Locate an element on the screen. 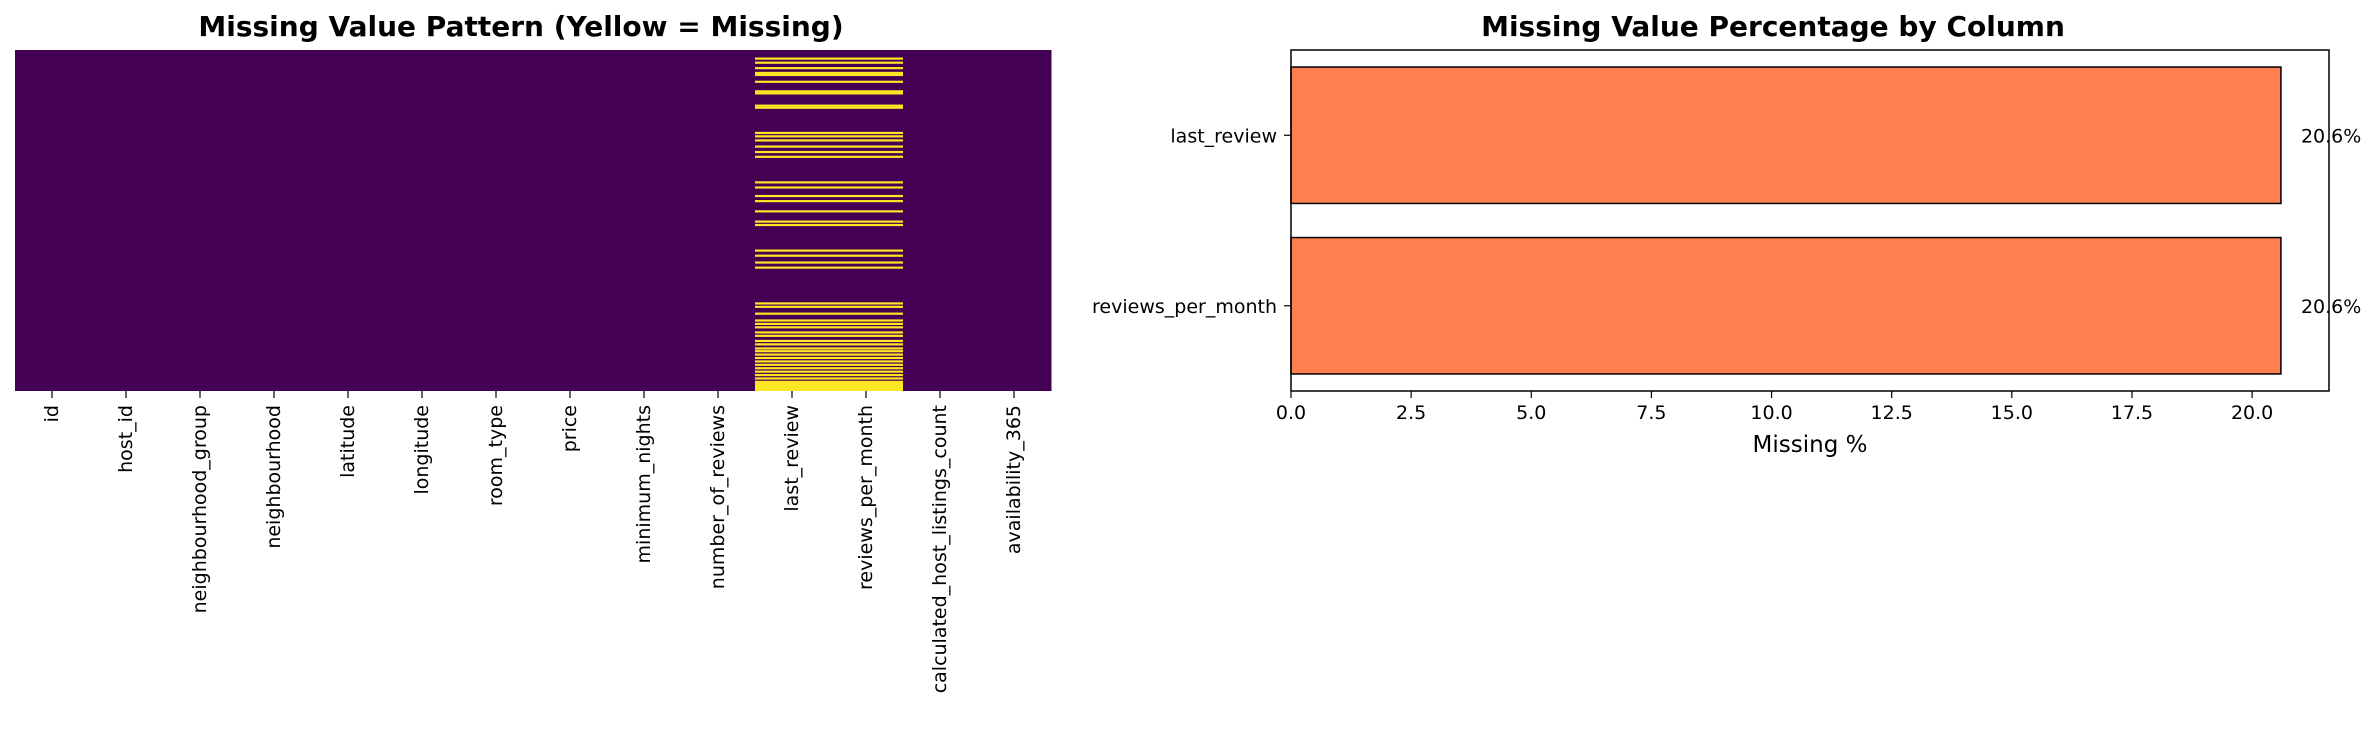  bar-x-tick-label: 2.5 is located at coordinates (1411, 413).